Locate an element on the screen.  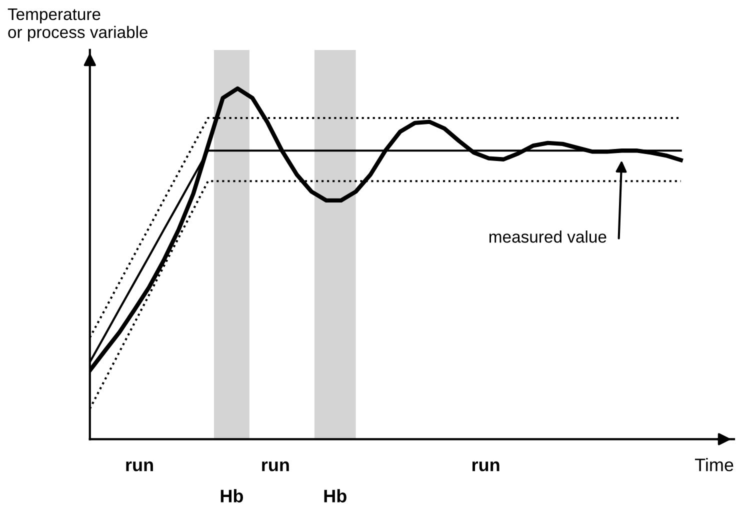
y-axis-title: Temperature or process variable is located at coordinates (78, 25).